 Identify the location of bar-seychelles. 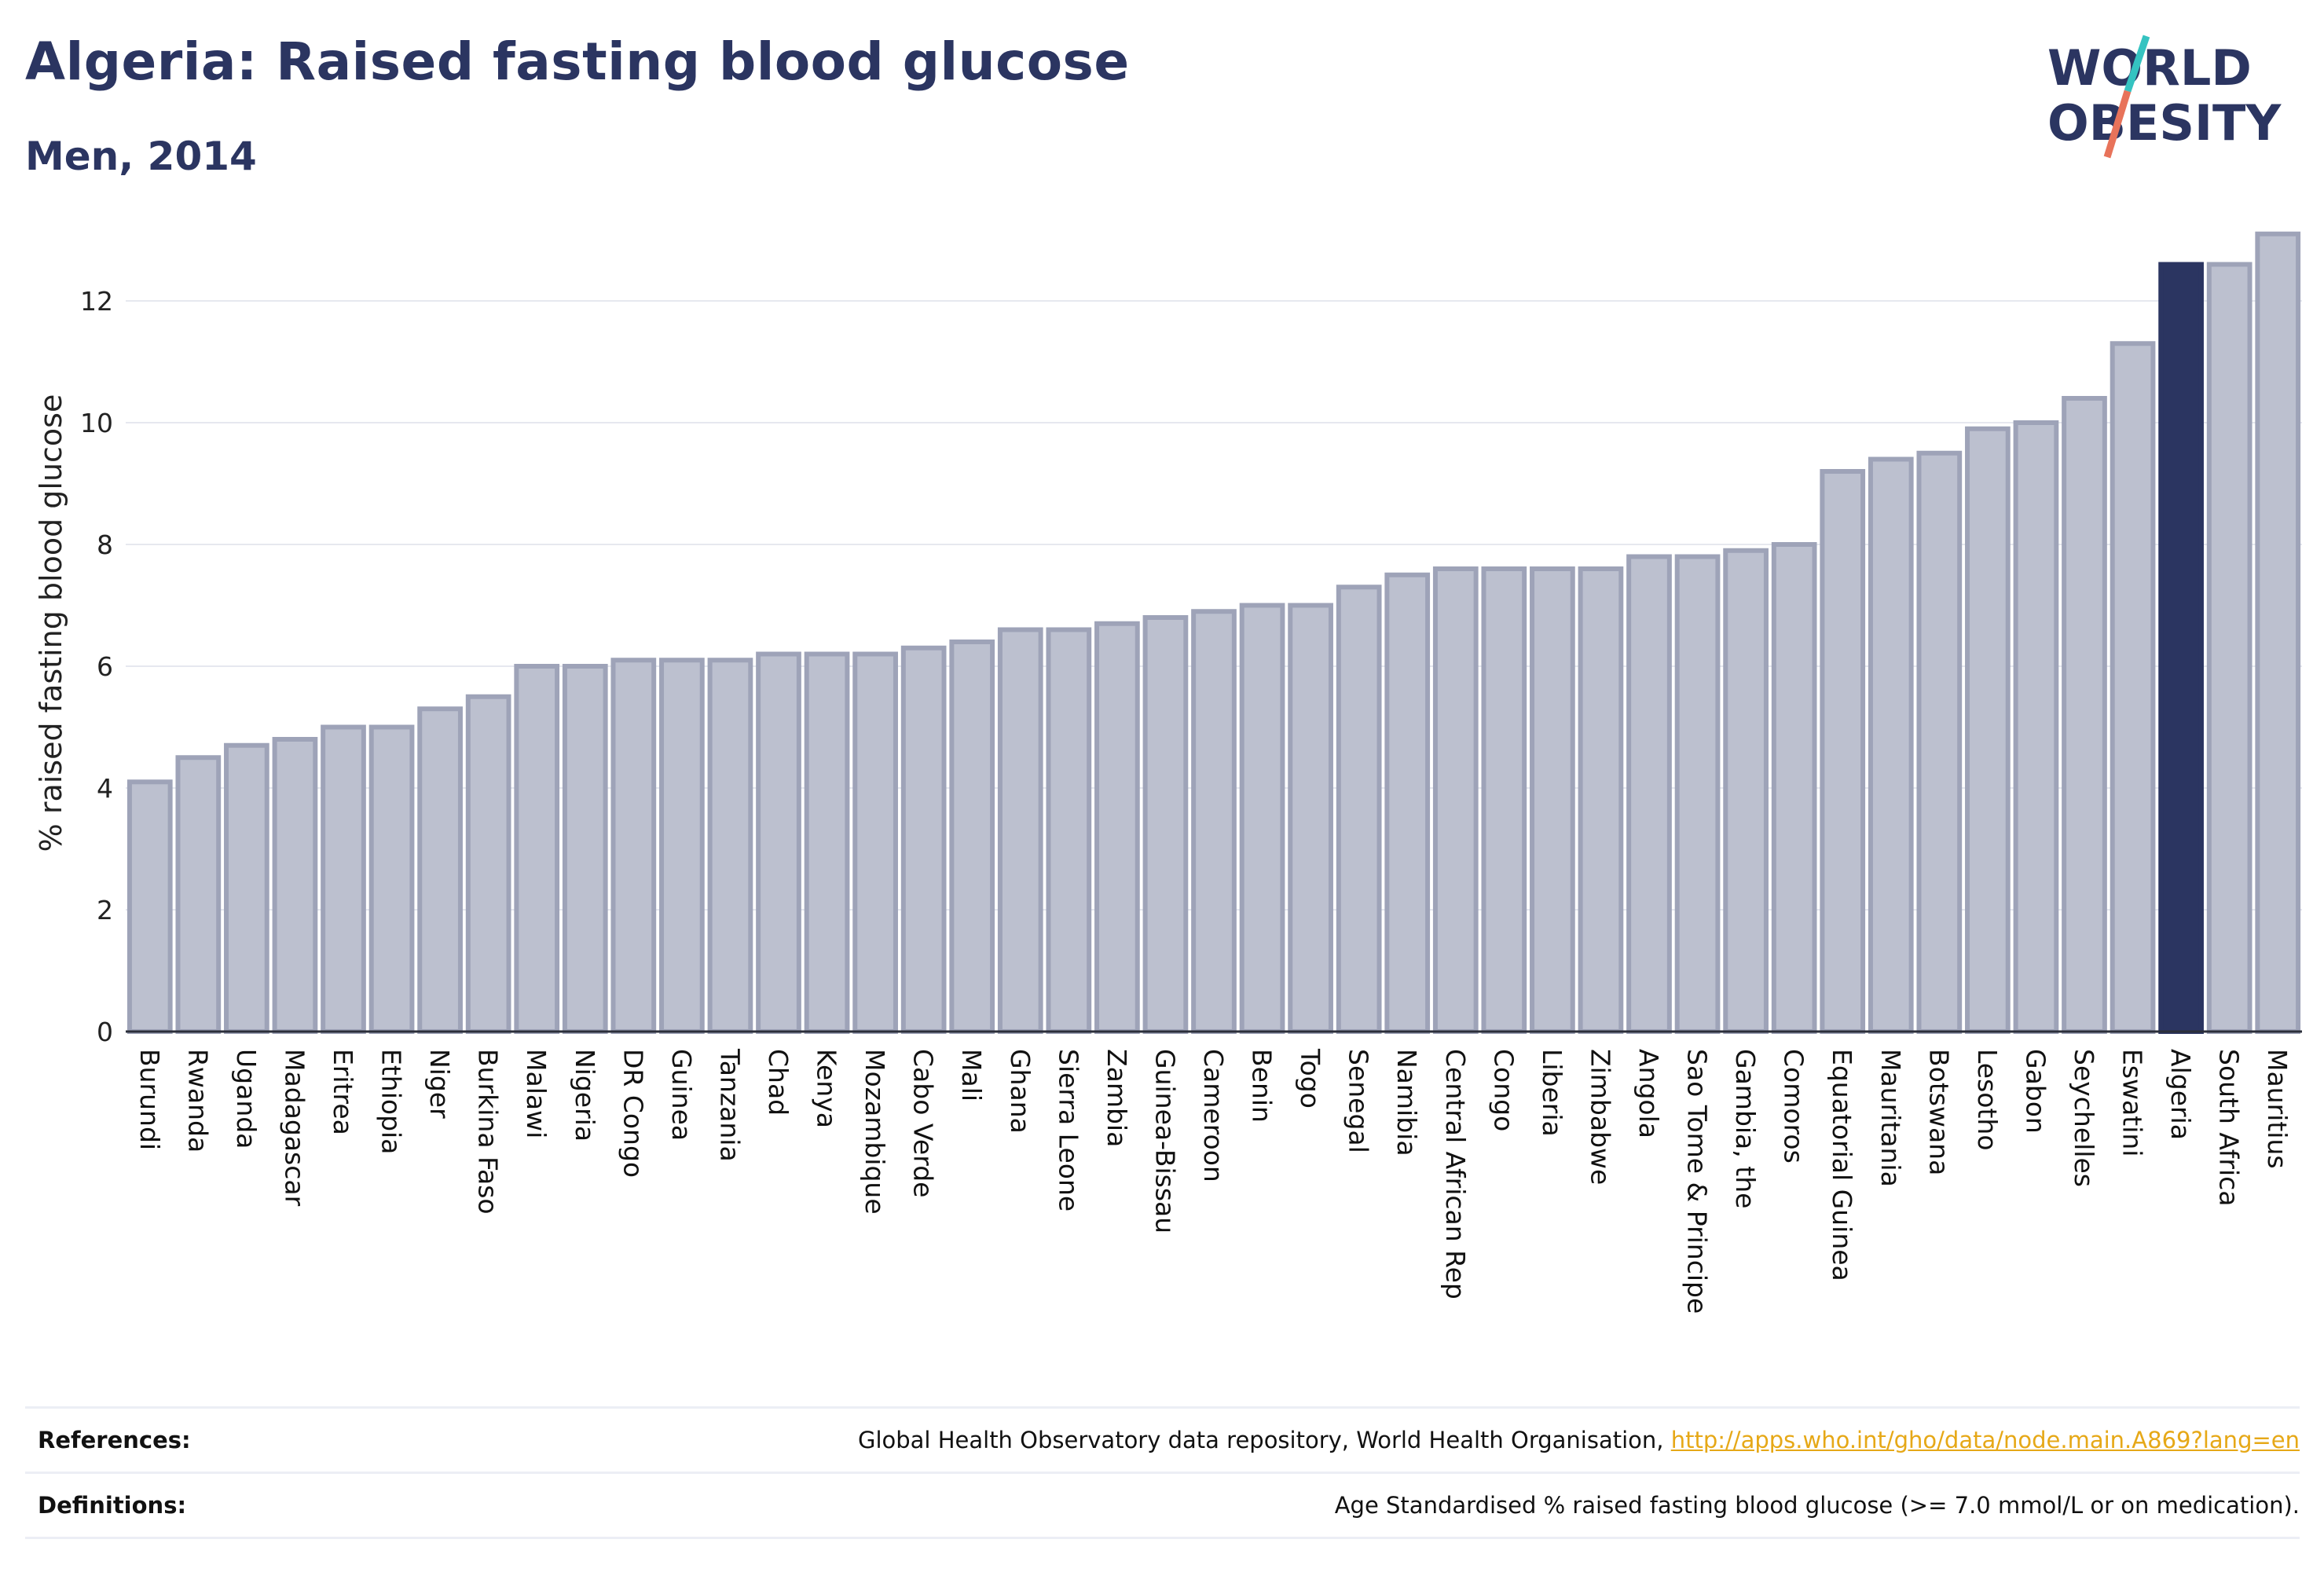
(2084, 715).